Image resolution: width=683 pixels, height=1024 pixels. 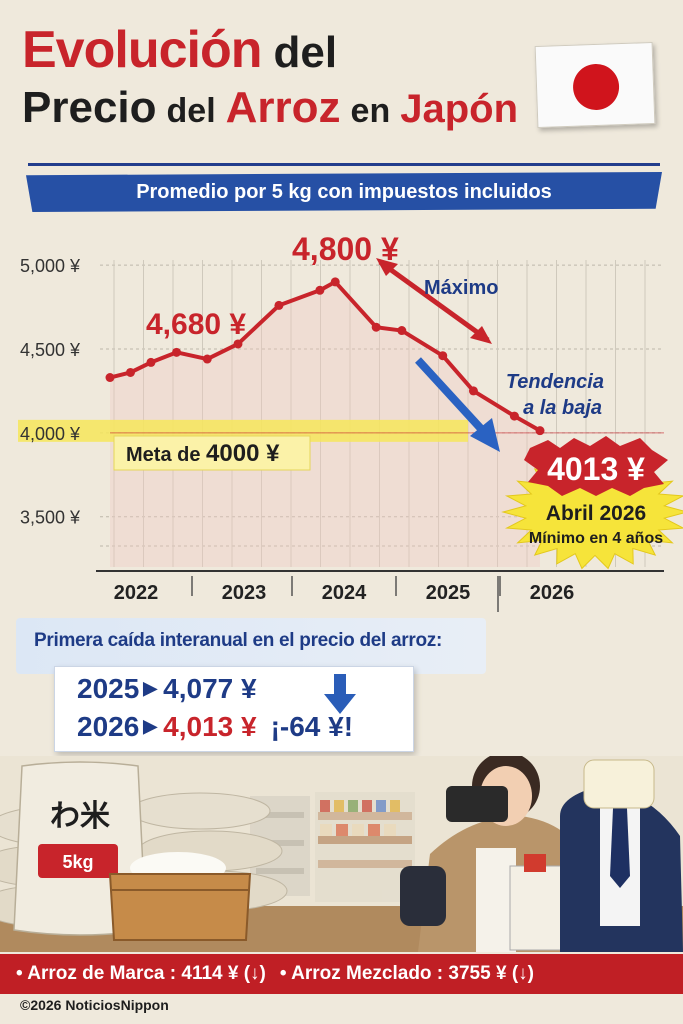 I want to click on y-tick-label: 3,500 ¥, so click(x=50, y=518).